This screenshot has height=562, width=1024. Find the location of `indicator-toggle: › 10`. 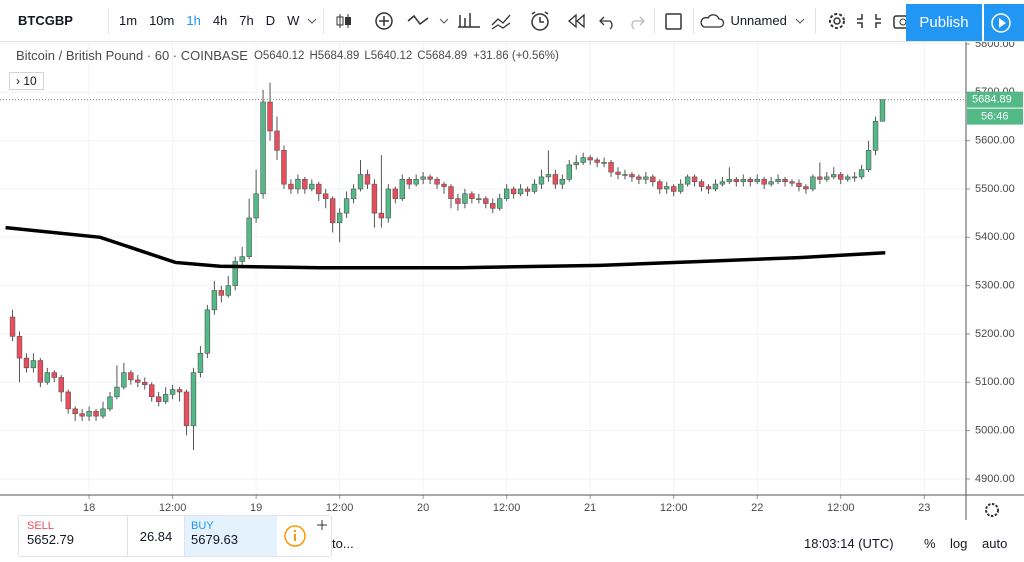

indicator-toggle: › 10 is located at coordinates (26, 81).